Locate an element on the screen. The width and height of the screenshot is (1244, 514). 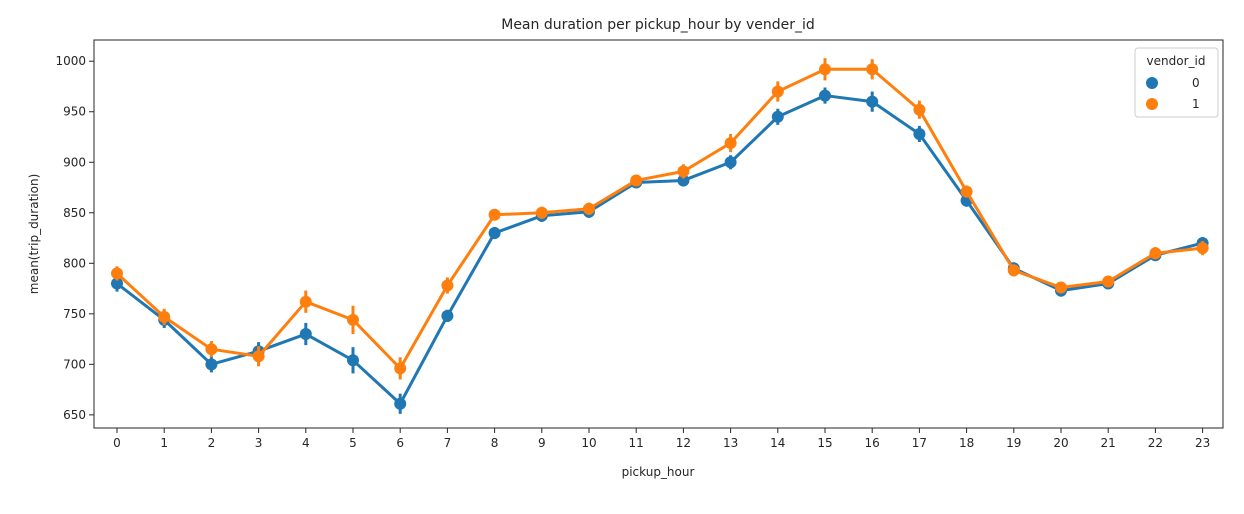
x-tick-label: 21 is located at coordinates (1108, 443).